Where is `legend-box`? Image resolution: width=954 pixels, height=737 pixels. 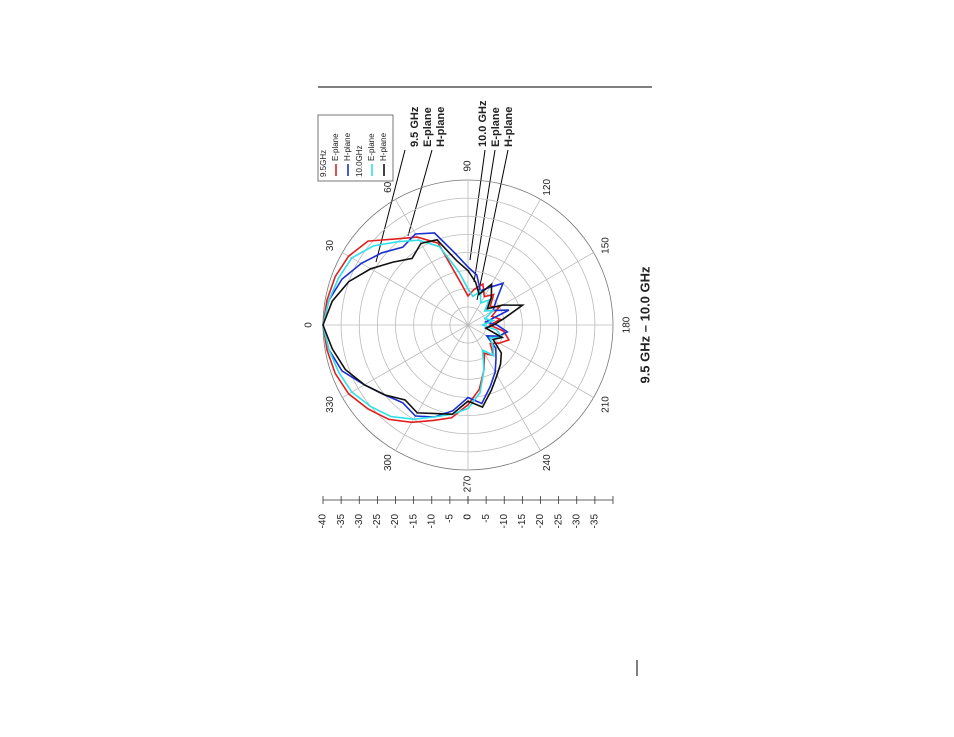
legend-box is located at coordinates (355, 148).